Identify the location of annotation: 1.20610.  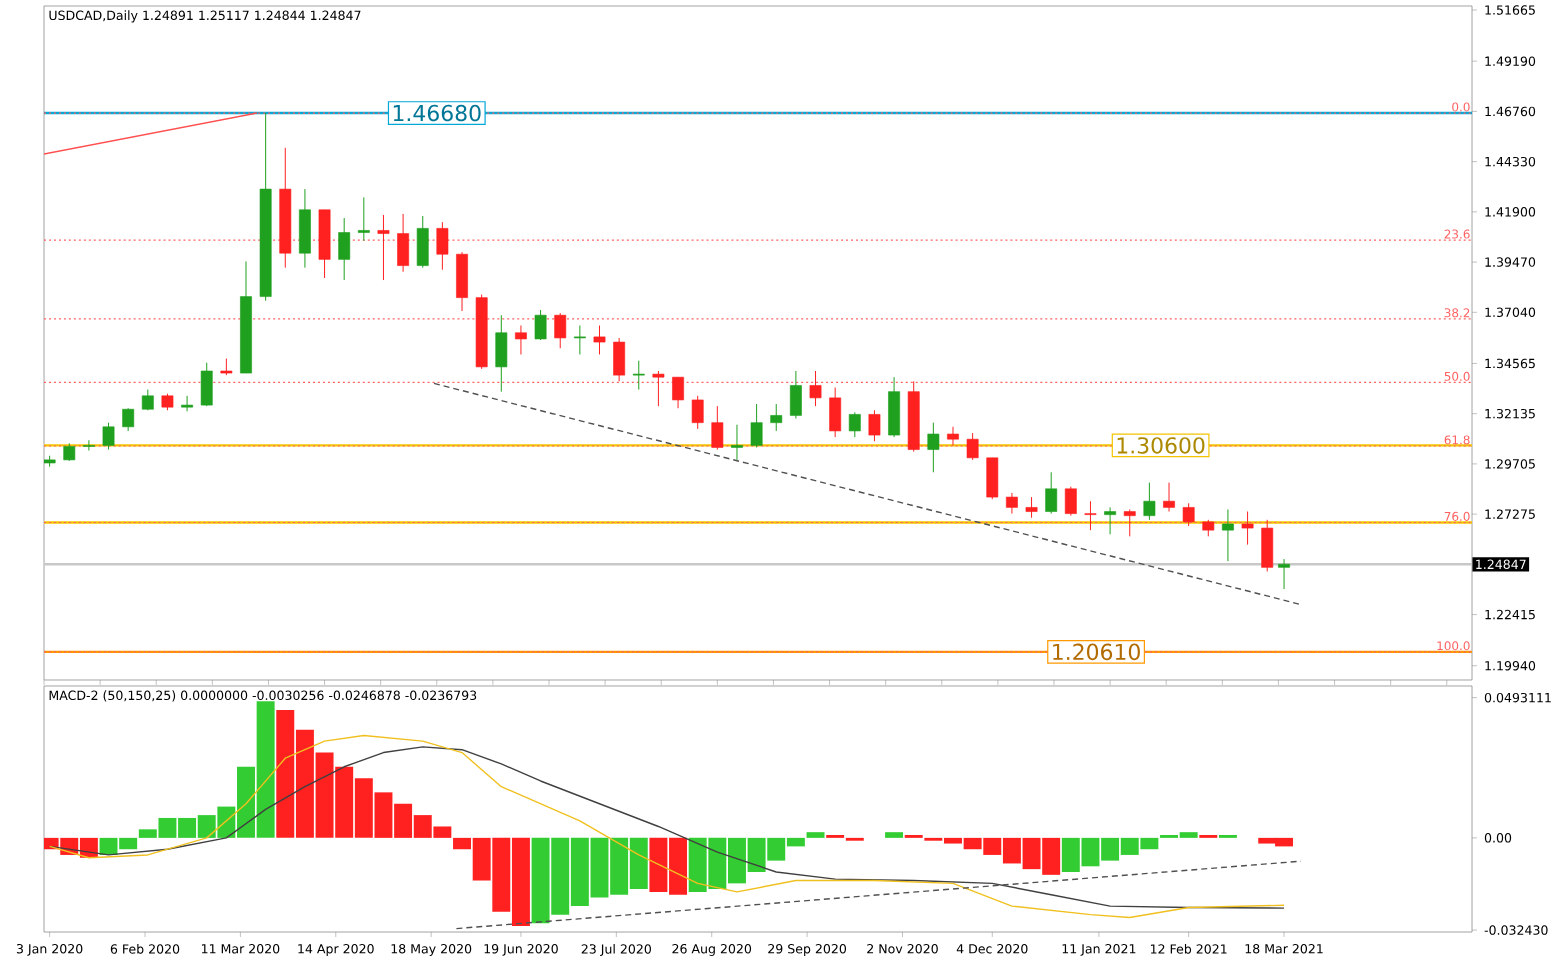
(1096, 652).